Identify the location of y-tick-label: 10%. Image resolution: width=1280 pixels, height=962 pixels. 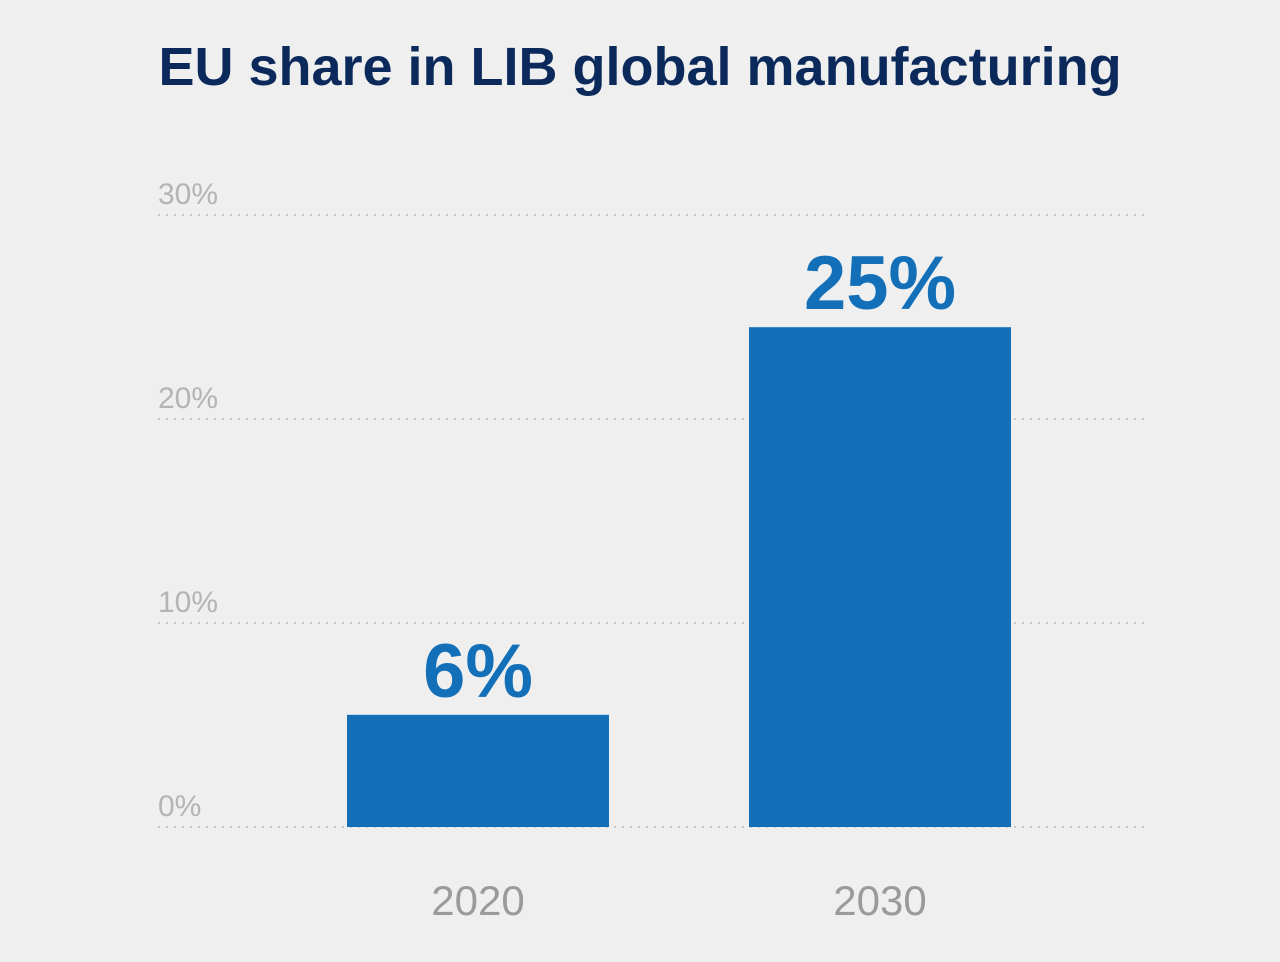
(188, 602).